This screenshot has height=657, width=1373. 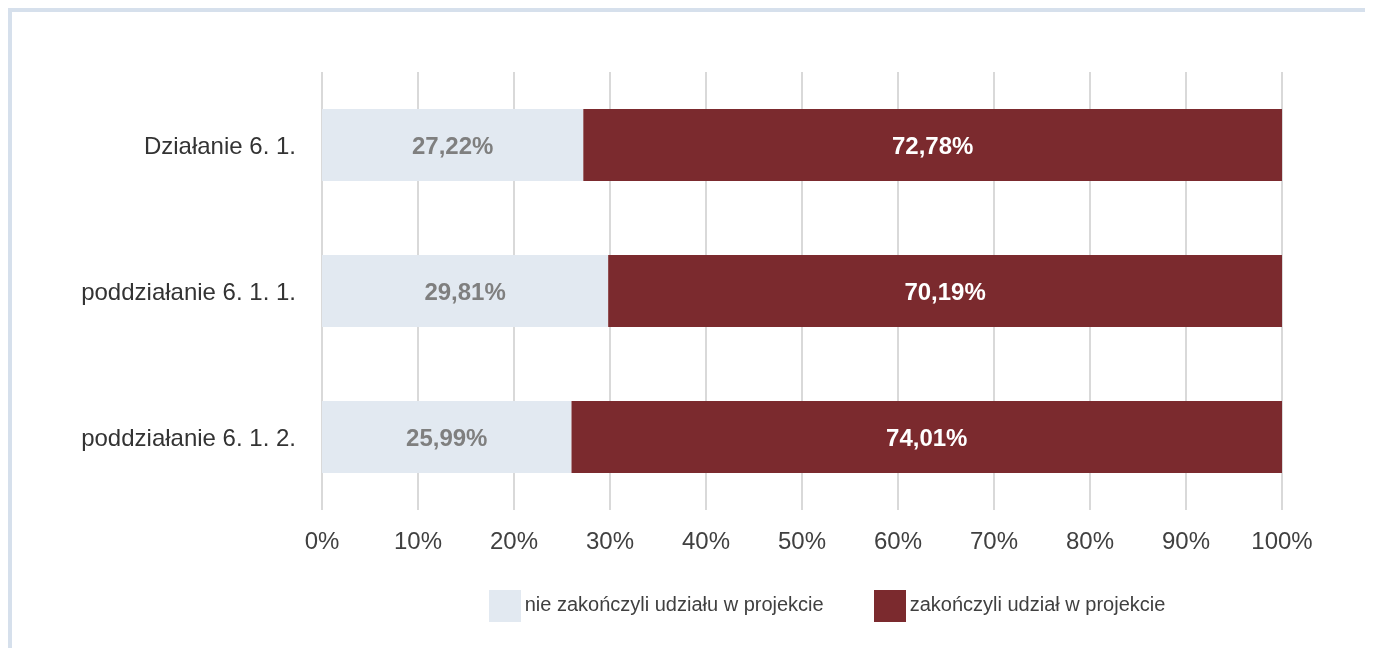 I want to click on x-tick-label: 20%, so click(x=514, y=541).